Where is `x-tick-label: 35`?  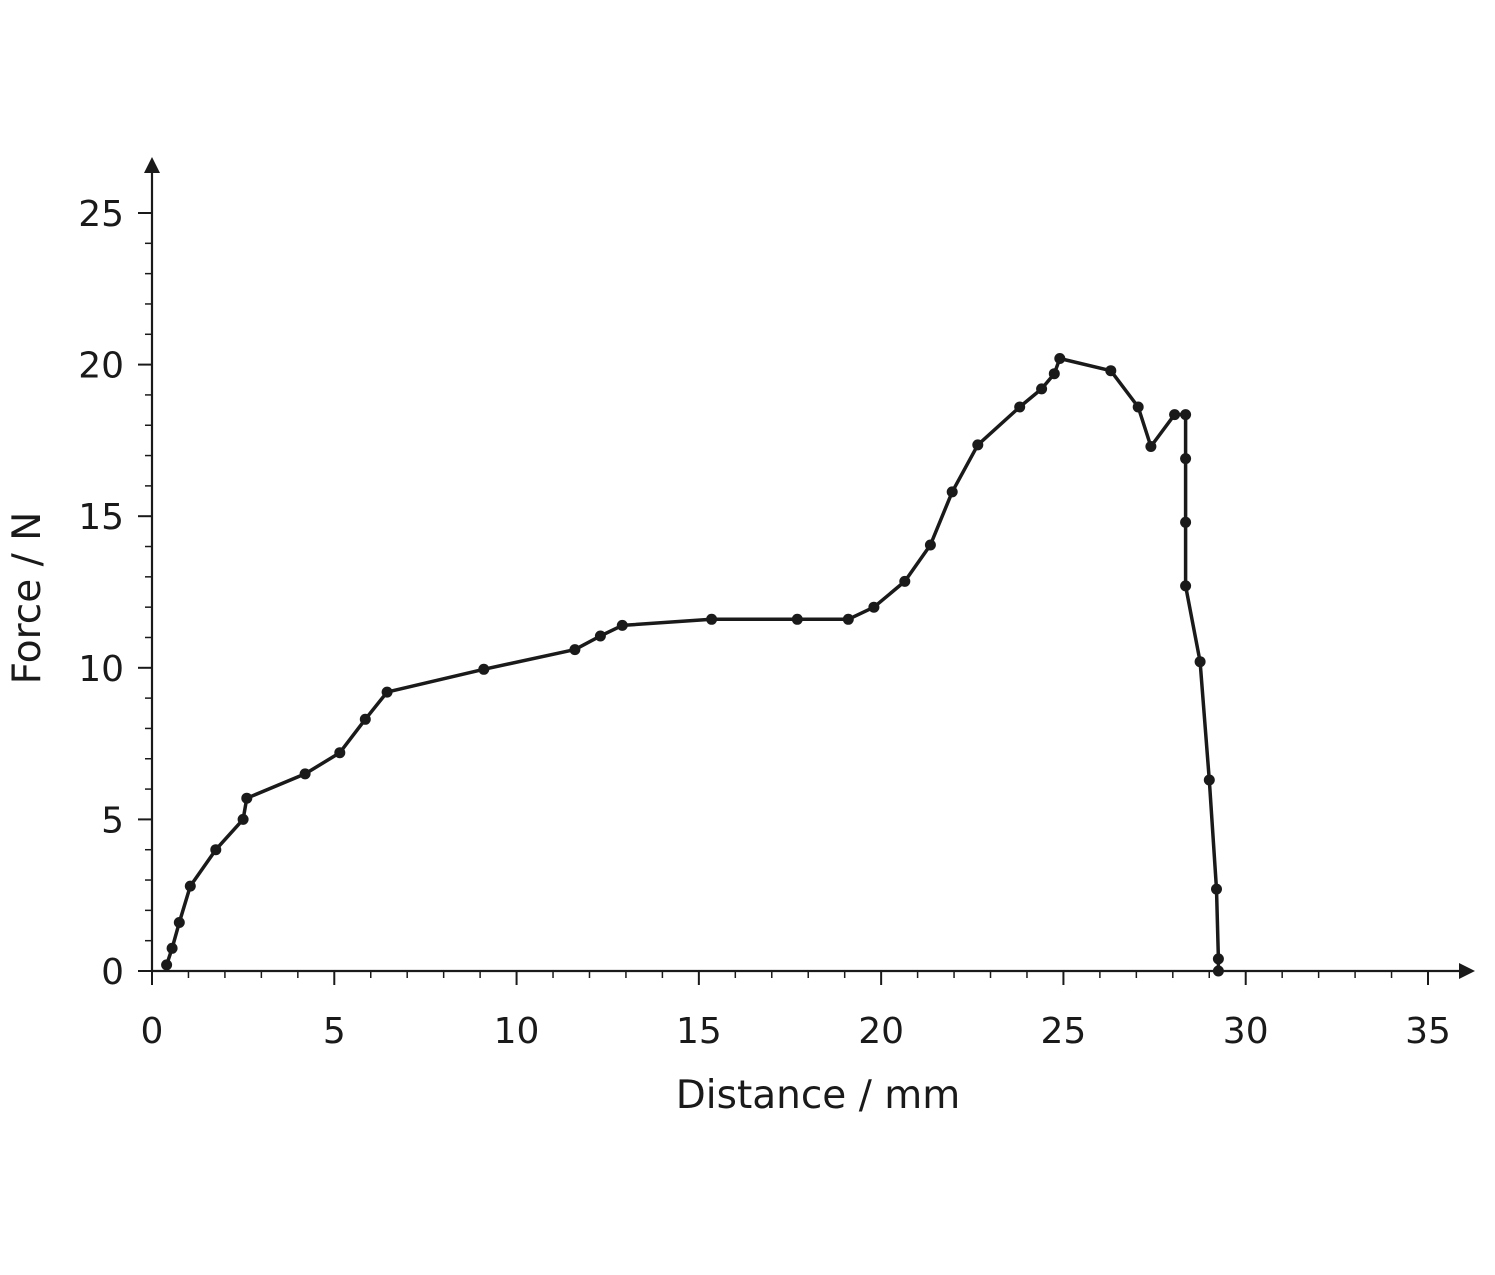
x-tick-label: 35 is located at coordinates (1428, 1031).